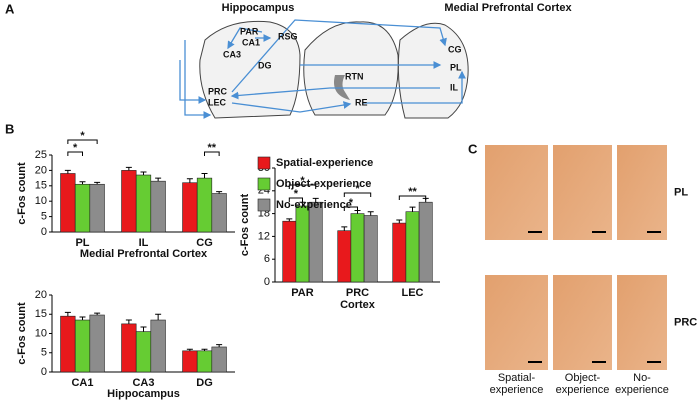 The width and height of the screenshot is (700, 406). I want to click on y-tick-label: 12, so click(264, 236).